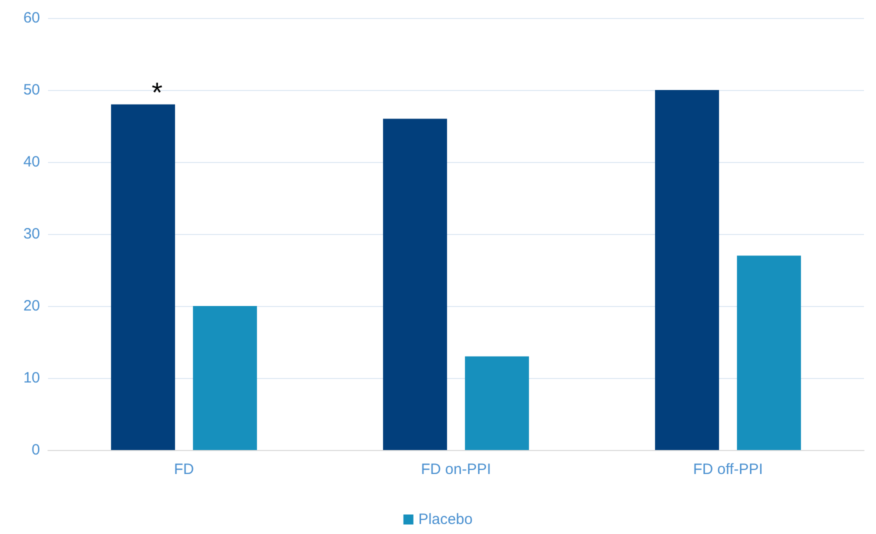  Describe the element at coordinates (456, 469) in the screenshot. I see `x-tick-label: FD on-PPI` at that location.